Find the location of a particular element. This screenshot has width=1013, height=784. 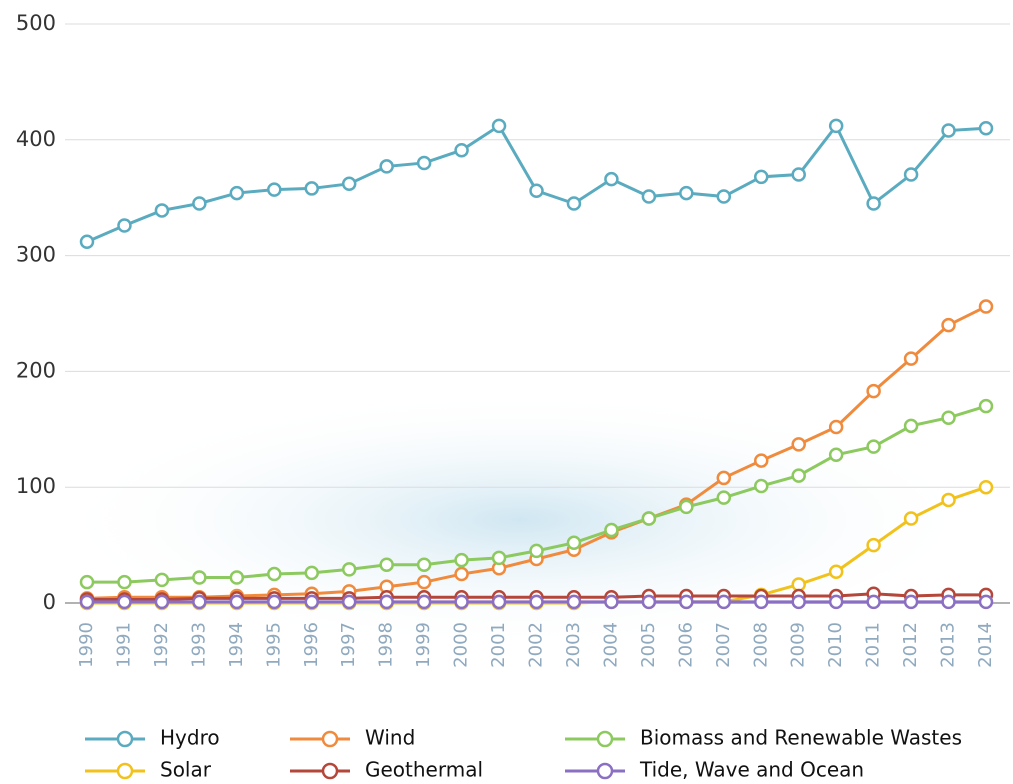

x-tick-label: 1992 is located at coordinates (161, 645).